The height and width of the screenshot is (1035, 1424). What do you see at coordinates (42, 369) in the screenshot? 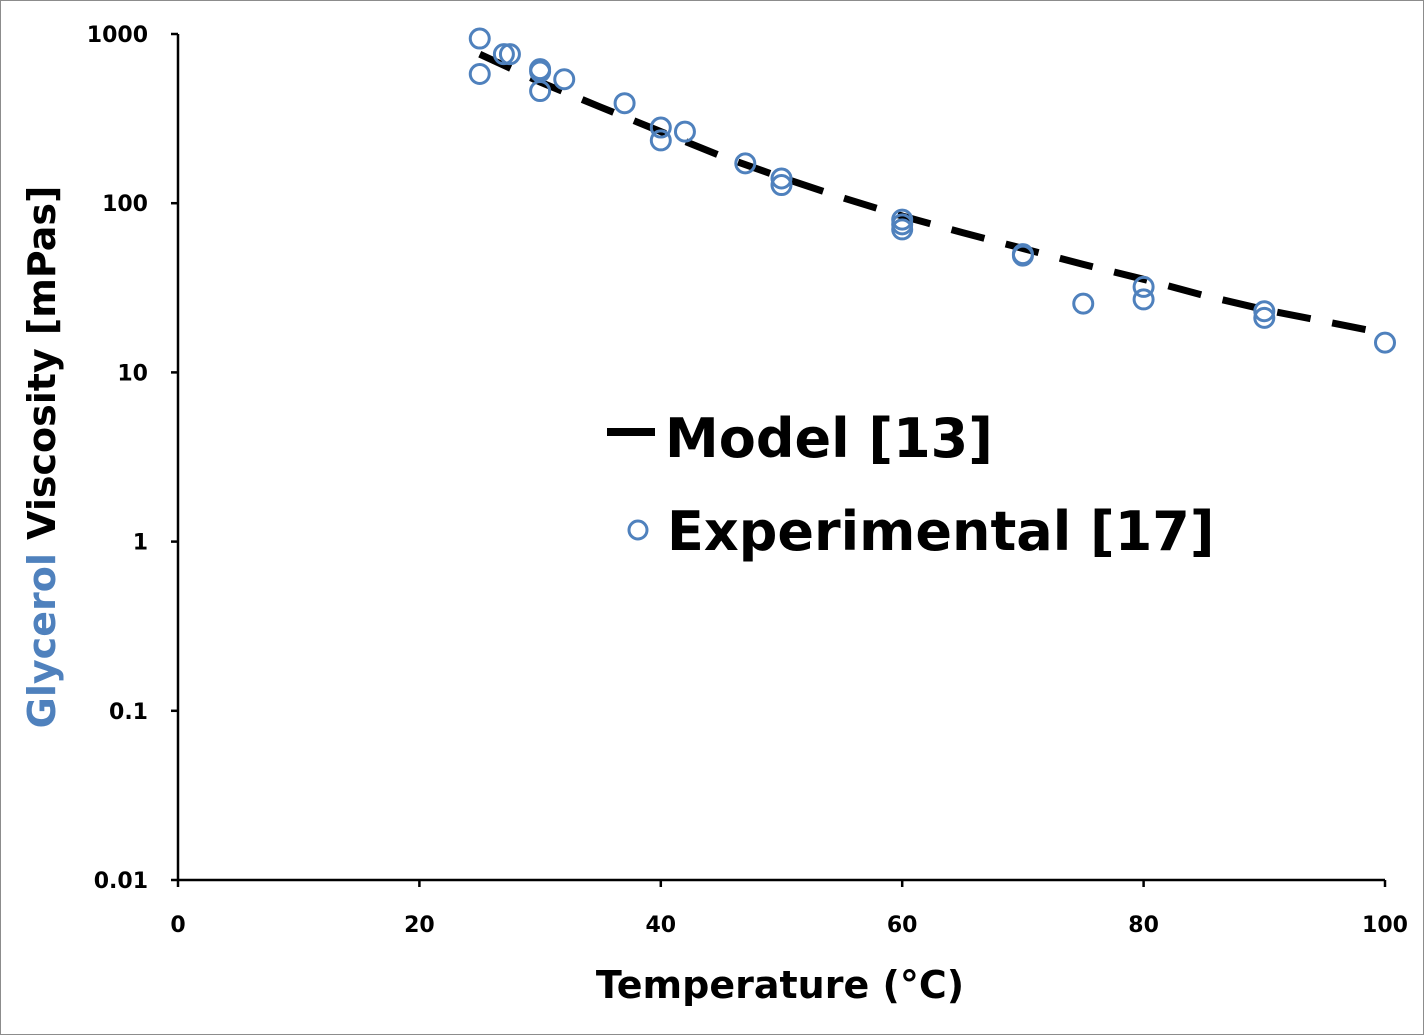
I see `y-axis-title-rest: Viscosity [mPas]` at bounding box center [42, 369].